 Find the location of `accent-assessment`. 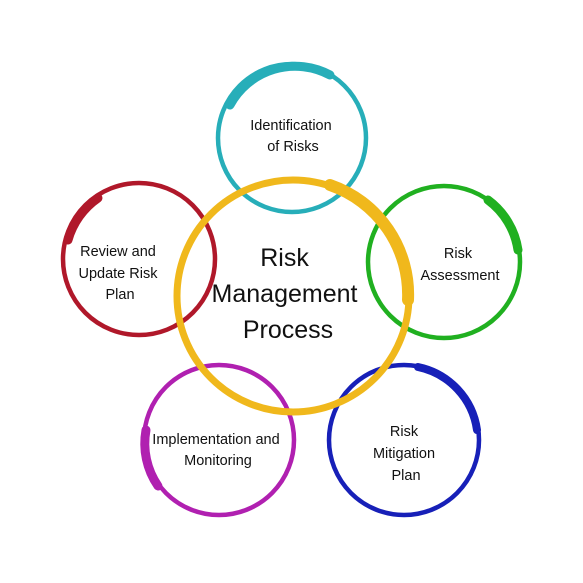

accent-assessment is located at coordinates (503, 225).